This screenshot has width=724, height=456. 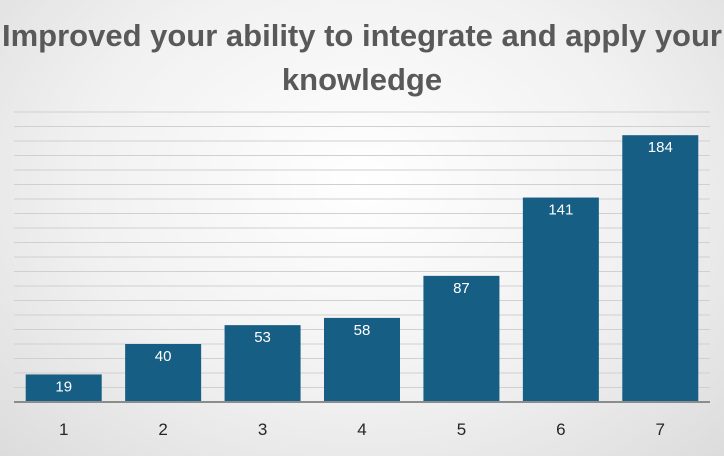 What do you see at coordinates (162, 429) in the screenshot?
I see `x-tick-label-2: 2` at bounding box center [162, 429].